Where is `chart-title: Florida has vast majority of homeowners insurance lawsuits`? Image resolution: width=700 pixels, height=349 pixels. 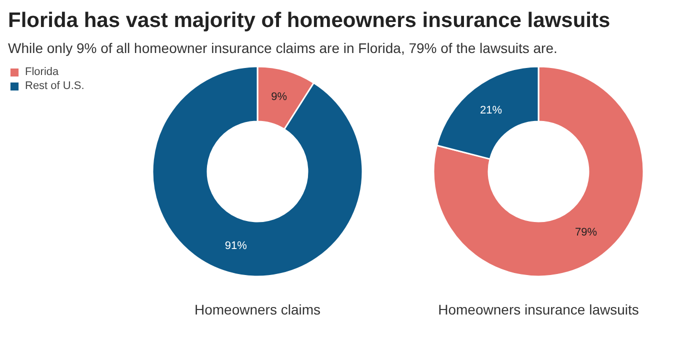
chart-title: Florida has vast majority of homeowners insurance lawsuits is located at coordinates (309, 21).